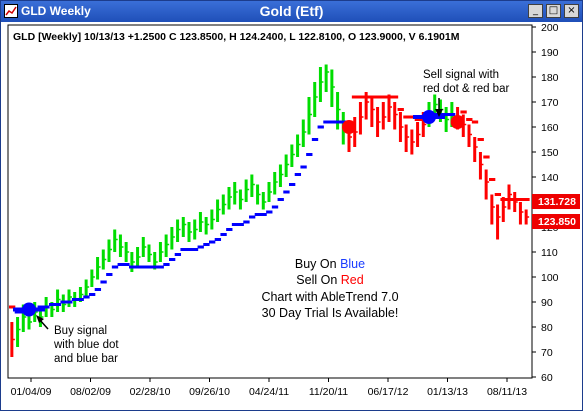 The width and height of the screenshot is (583, 411). I want to click on promo-line-4: 30 Day Trial Is Available!, so click(330, 313).